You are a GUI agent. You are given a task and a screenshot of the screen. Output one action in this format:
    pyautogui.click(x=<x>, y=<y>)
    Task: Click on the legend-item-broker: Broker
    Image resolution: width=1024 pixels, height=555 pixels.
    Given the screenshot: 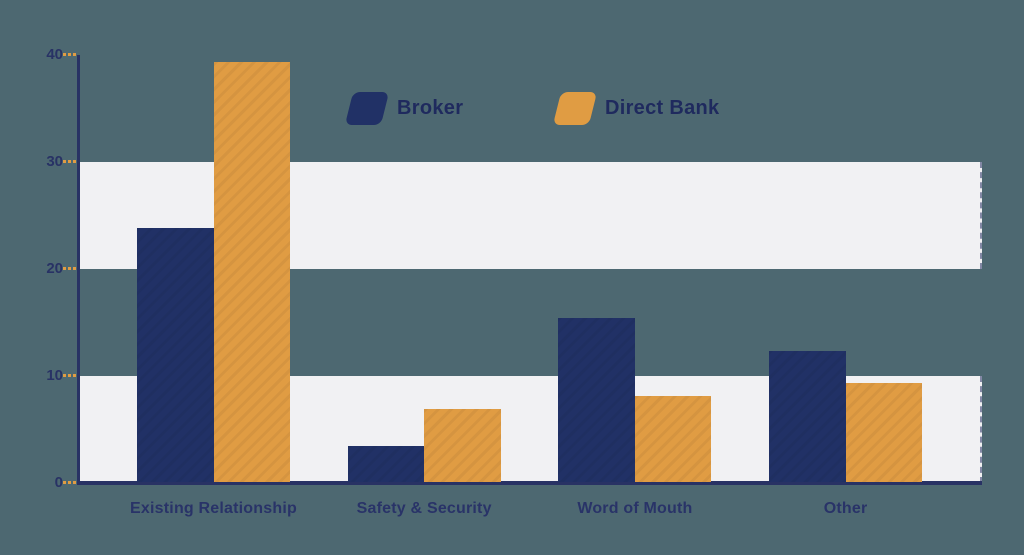 What is the action you would take?
    pyautogui.click(x=404, y=108)
    